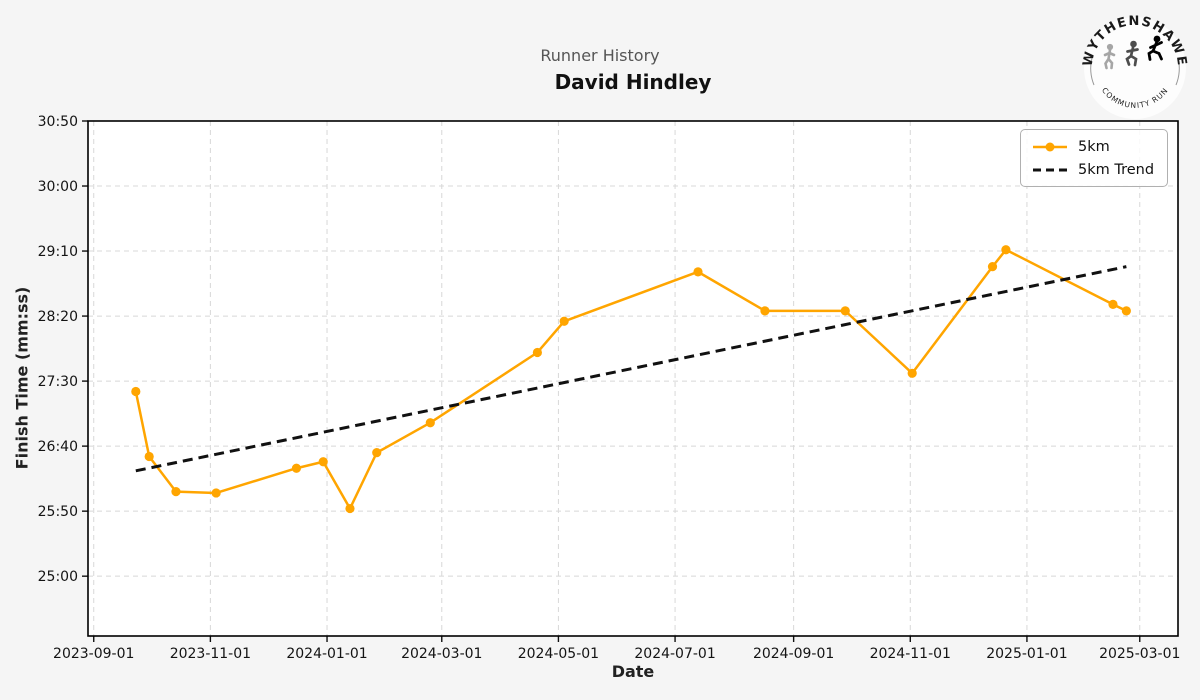 The image size is (1200, 700). What do you see at coordinates (326, 654) in the screenshot?
I see `x-tick-label: 2024-01-01` at bounding box center [326, 654].